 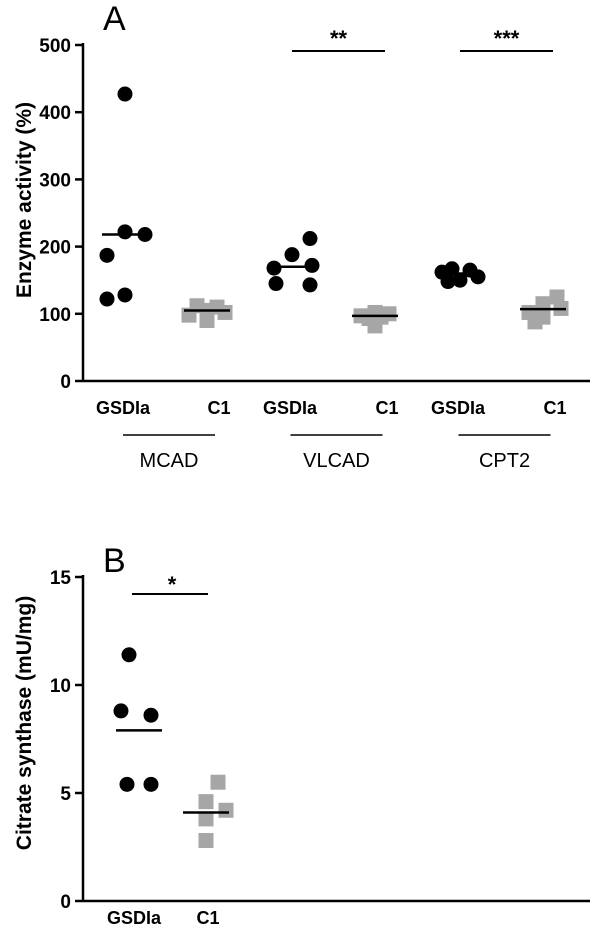 What do you see at coordinates (504, 461) in the screenshot?
I see `group-label: CPT2` at bounding box center [504, 461].